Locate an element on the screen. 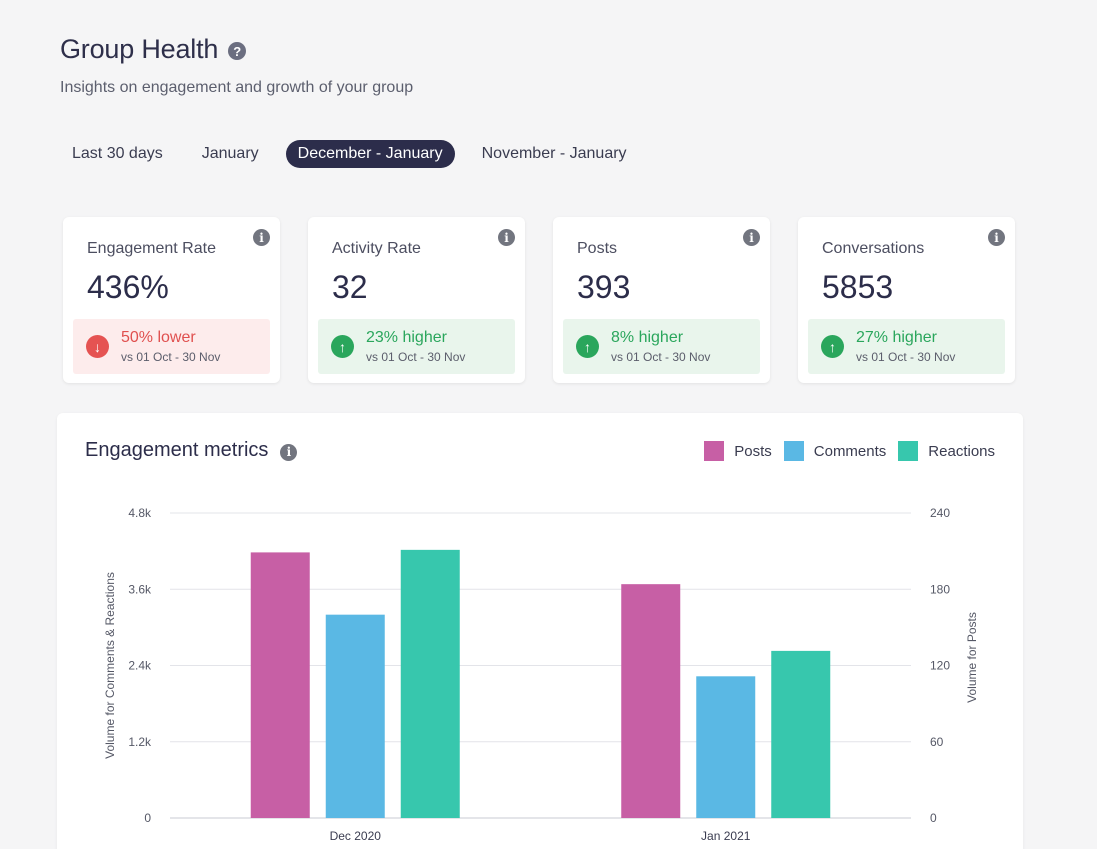 This screenshot has height=849, width=1097. right-tick-label: 120 is located at coordinates (940, 666).